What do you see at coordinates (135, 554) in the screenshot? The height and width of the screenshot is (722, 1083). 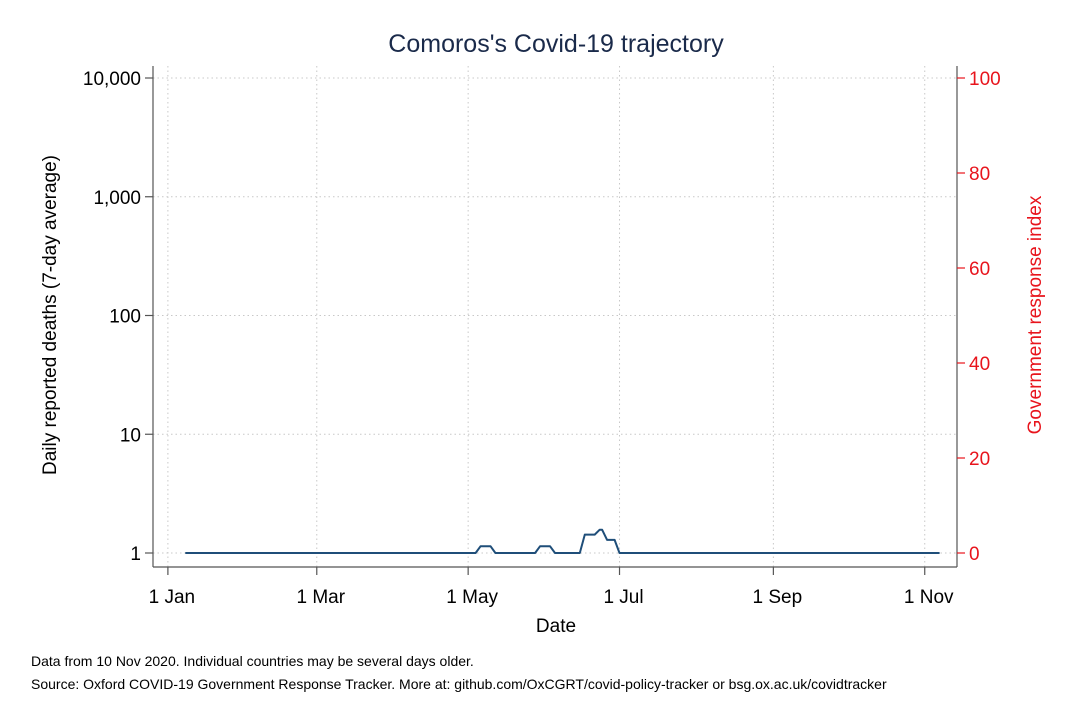 I see `left-y-tick-label: 1` at bounding box center [135, 554].